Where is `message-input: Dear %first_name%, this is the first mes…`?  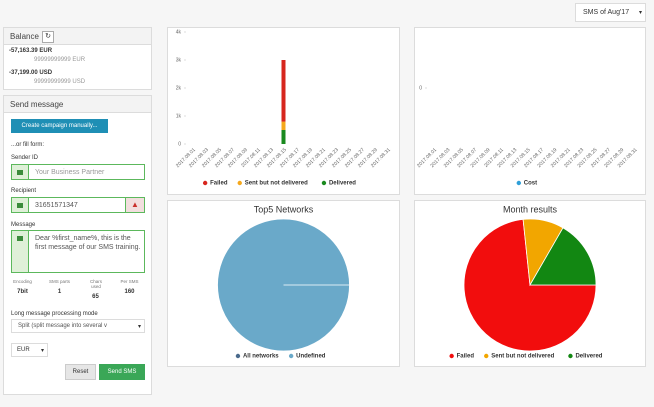
message-input: Dear %first_name%, this is the first mes… is located at coordinates (78, 251).